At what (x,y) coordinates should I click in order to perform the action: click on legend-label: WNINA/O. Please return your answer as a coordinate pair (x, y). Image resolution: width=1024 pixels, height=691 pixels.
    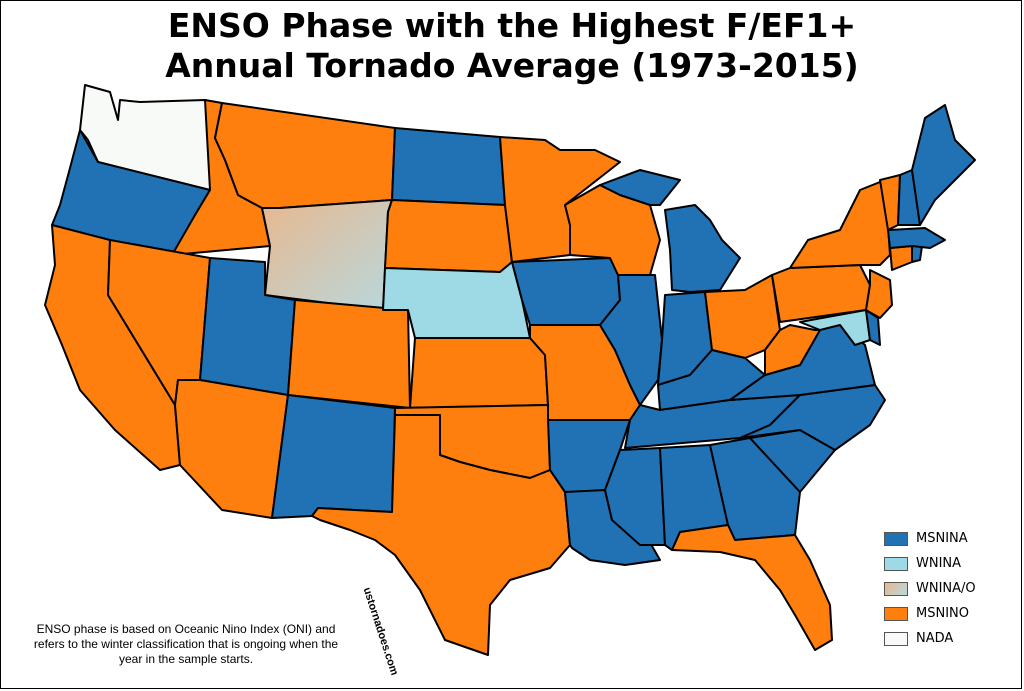
    Looking at the image, I should click on (946, 588).